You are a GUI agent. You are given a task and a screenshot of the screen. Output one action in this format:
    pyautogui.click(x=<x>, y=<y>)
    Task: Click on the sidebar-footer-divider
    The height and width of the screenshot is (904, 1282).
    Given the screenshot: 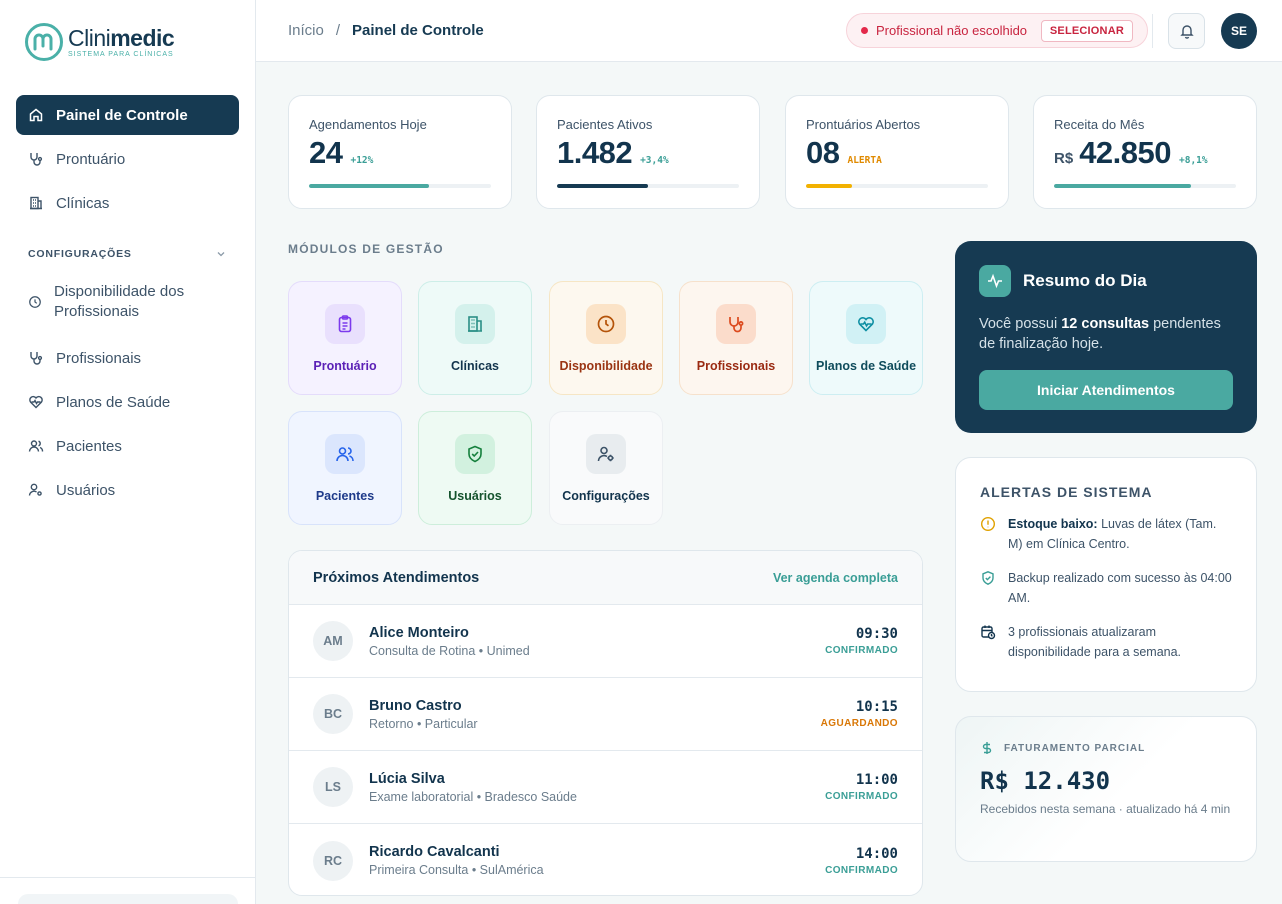 What is the action you would take?
    pyautogui.click(x=128, y=877)
    